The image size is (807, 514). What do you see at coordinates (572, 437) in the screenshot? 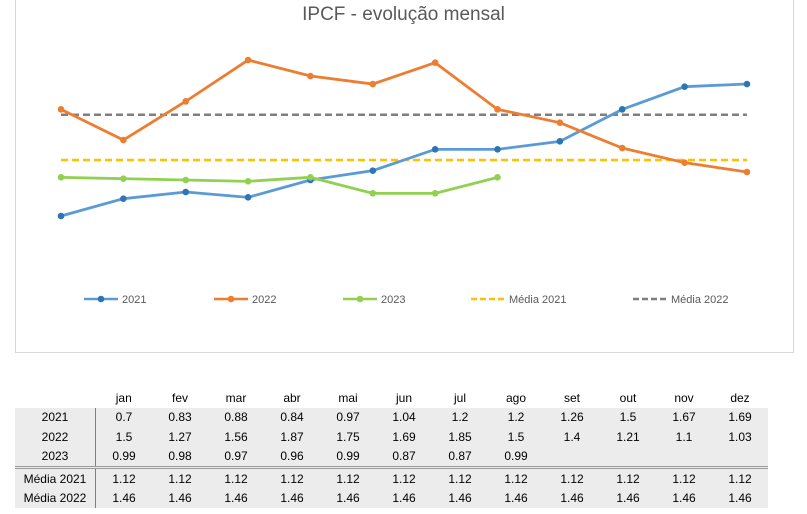
I see `table-cell: 1.4` at bounding box center [572, 437].